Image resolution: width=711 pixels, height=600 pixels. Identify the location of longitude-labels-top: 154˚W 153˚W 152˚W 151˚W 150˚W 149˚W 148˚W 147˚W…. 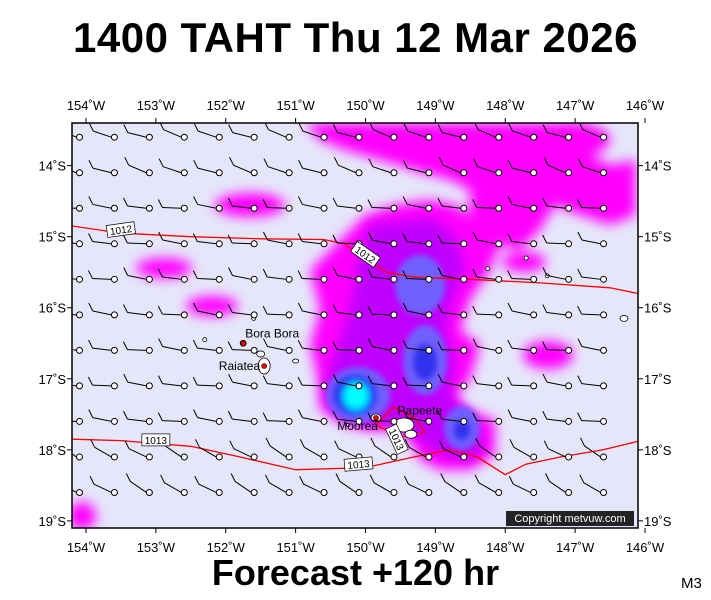
(366, 110).